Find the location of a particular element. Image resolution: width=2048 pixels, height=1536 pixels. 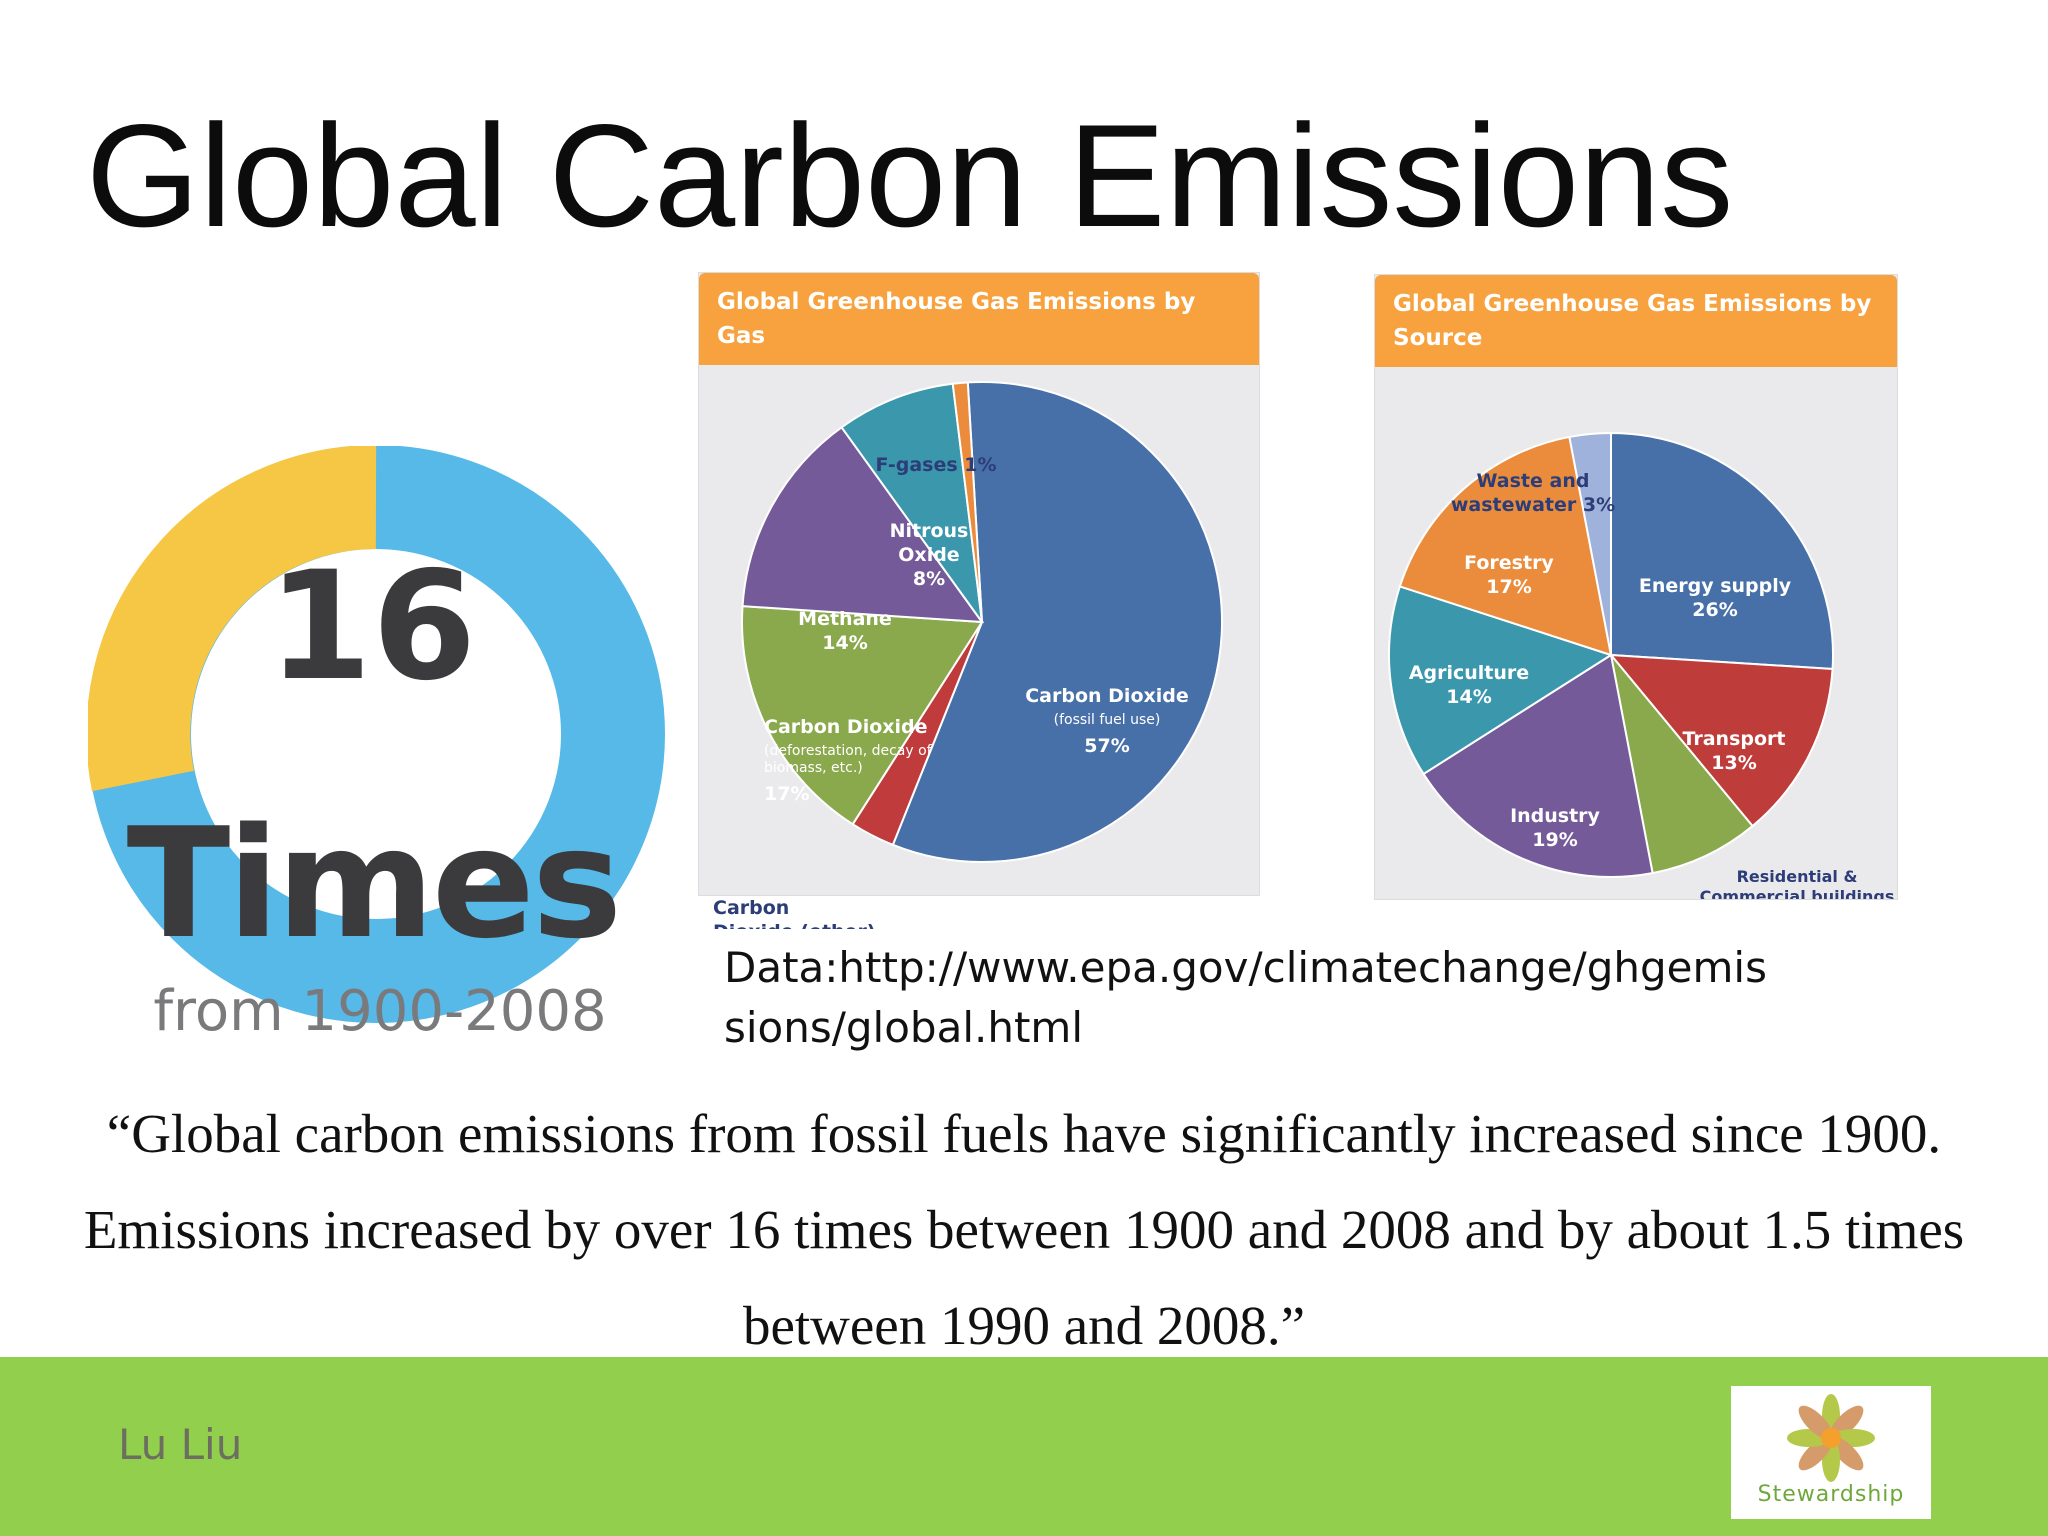

slice-label: Forestry 17% is located at coordinates (1509, 575).